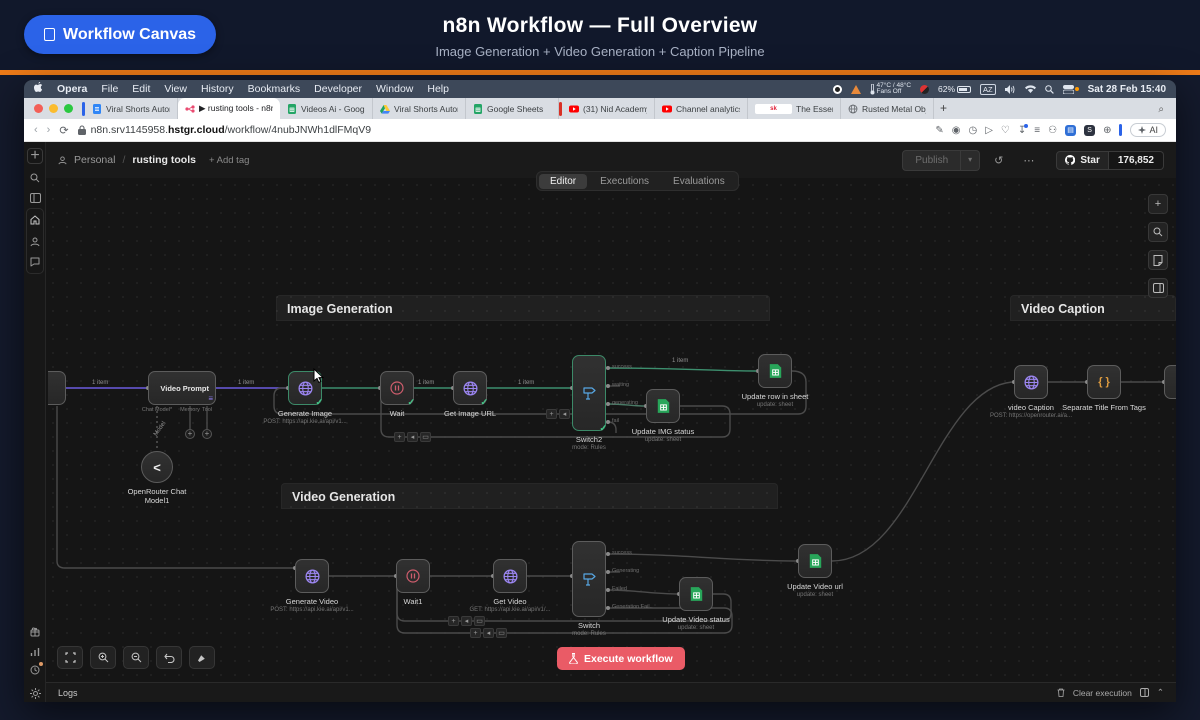 The height and width of the screenshot is (720, 1200). What do you see at coordinates (35, 652) in the screenshot?
I see `insights-icon` at bounding box center [35, 652].